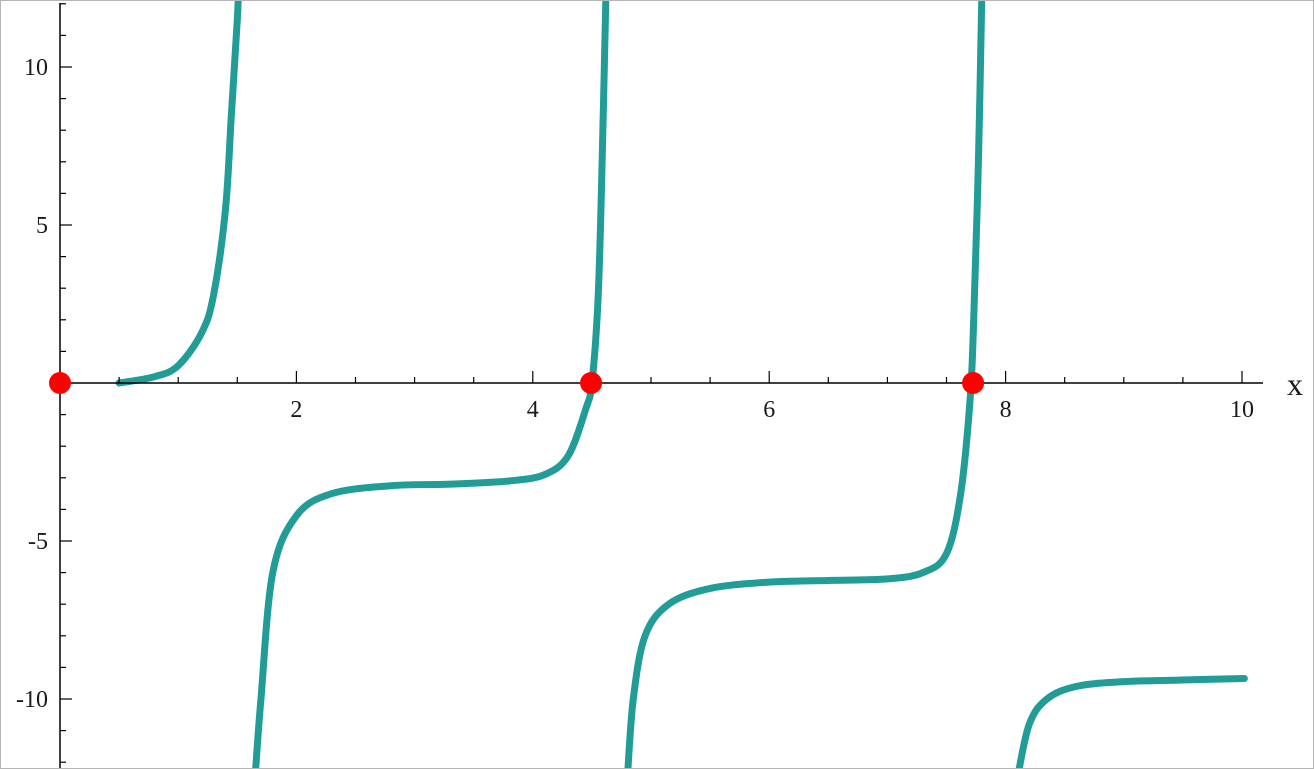 Image resolution: width=1314 pixels, height=769 pixels. What do you see at coordinates (533, 410) in the screenshot?
I see `x-tick-label: 4` at bounding box center [533, 410].